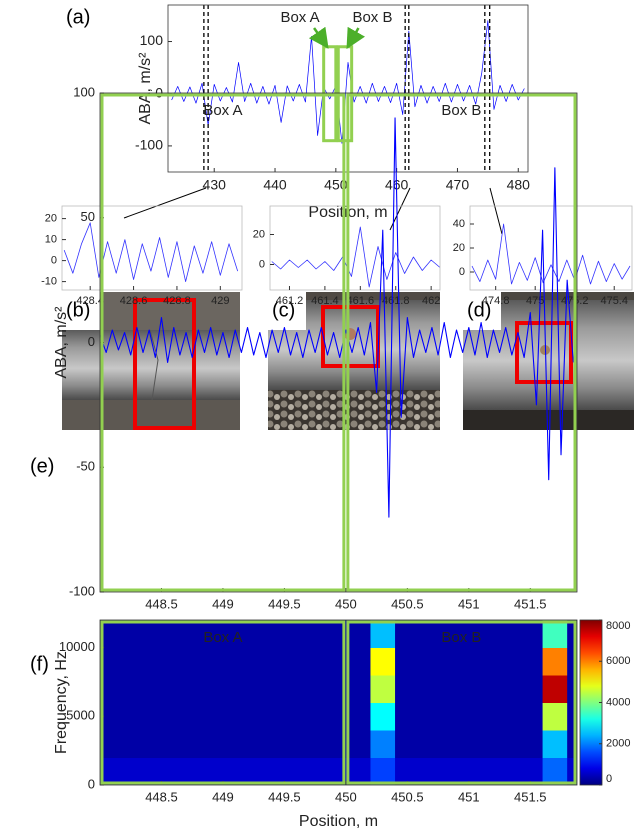  I want to click on x-tick-label: 430, so click(215, 185).